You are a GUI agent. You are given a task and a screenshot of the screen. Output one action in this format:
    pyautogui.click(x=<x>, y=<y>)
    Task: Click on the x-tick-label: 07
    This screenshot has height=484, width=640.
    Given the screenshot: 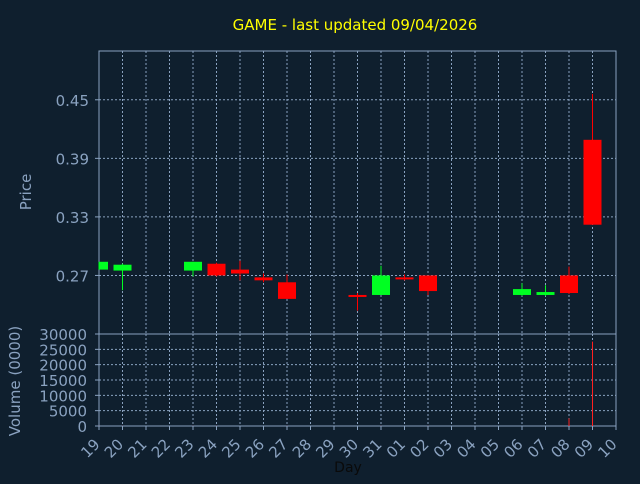 What is the action you would take?
    pyautogui.click(x=537, y=448)
    